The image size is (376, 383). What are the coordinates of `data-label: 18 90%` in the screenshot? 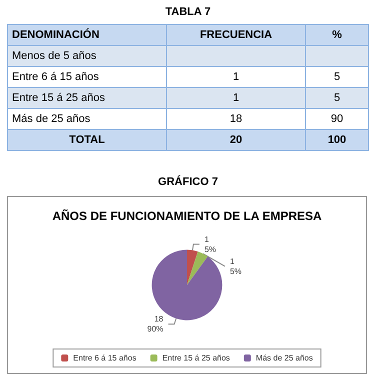 It's located at (155, 324).